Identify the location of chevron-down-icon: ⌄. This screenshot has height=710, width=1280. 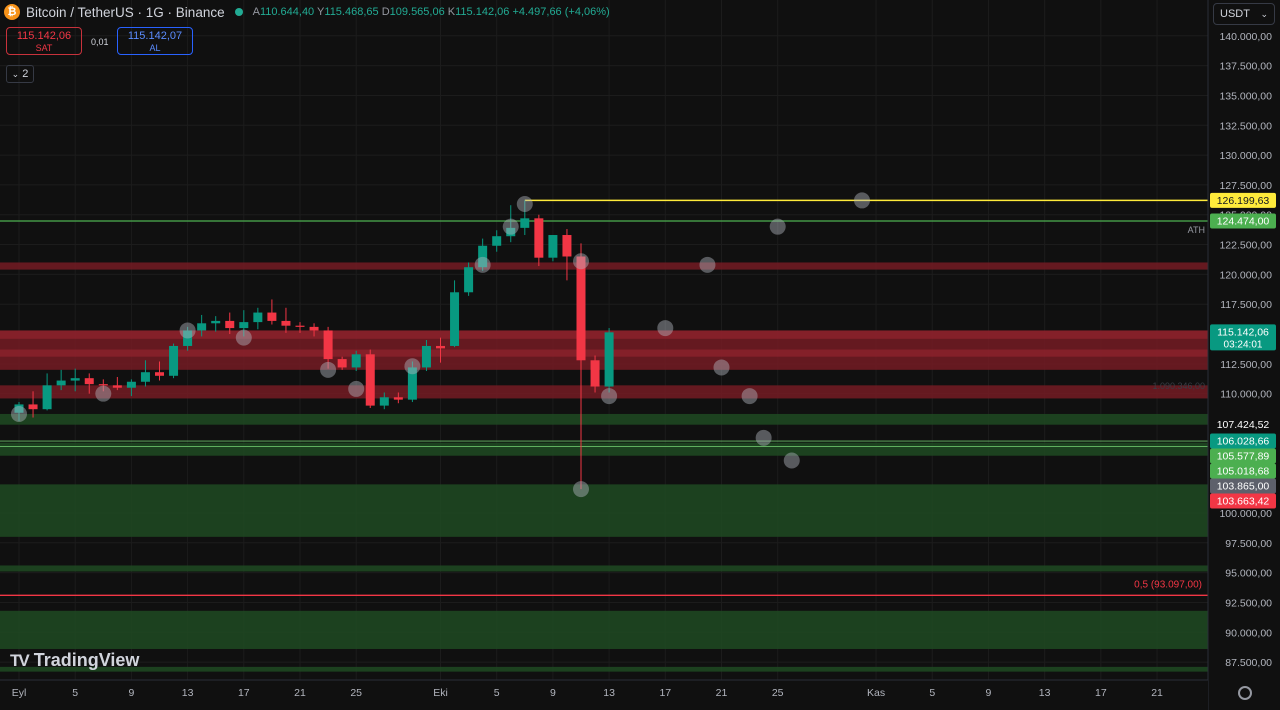
(1264, 13).